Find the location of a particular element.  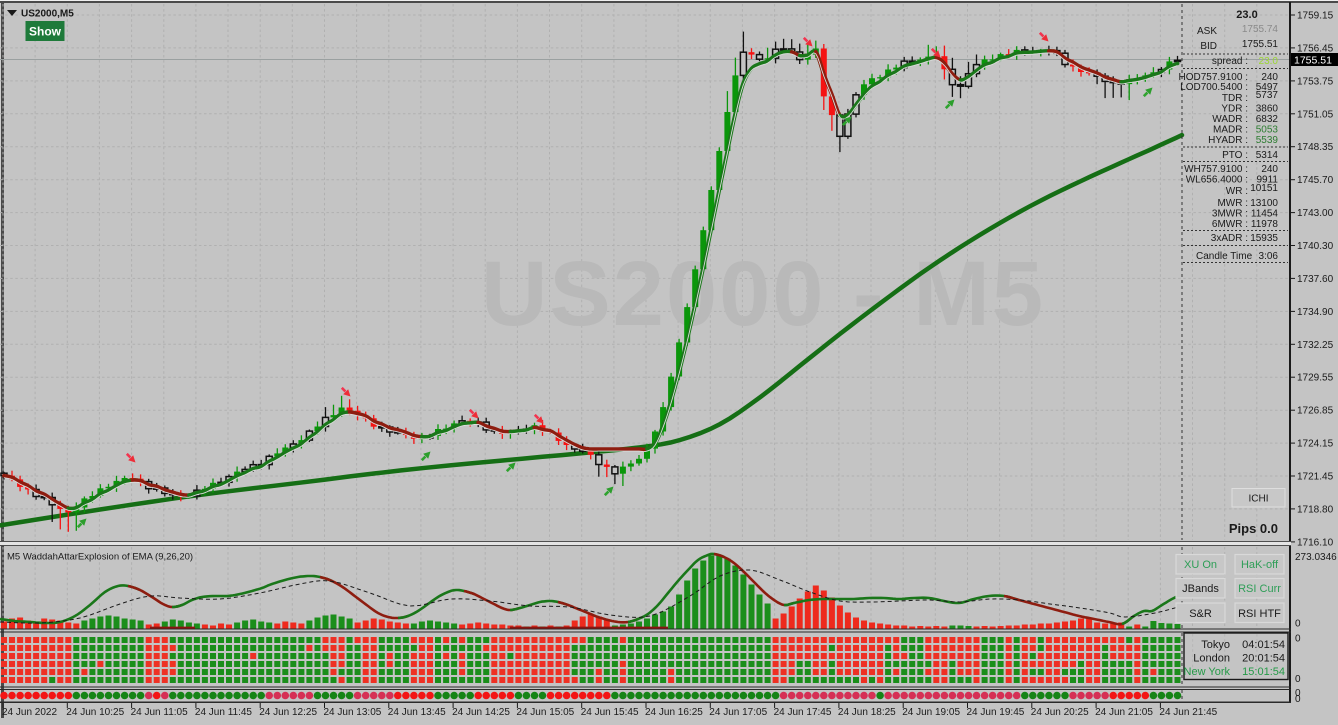

svg-text: WADR : is located at coordinates (1230, 119).